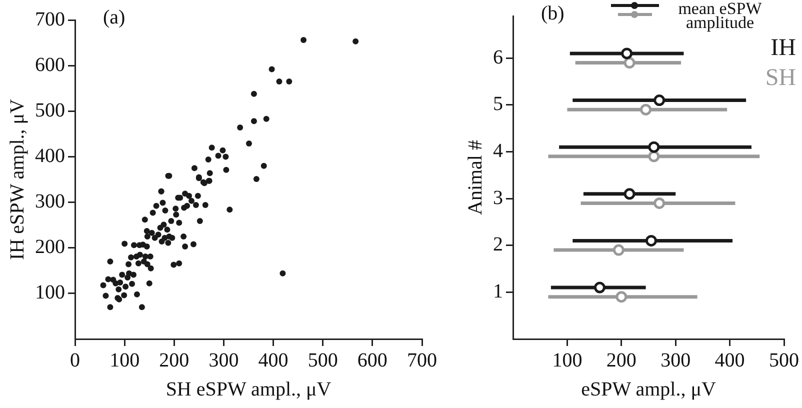  I want to click on y-tick-label: 1, so click(498, 291).